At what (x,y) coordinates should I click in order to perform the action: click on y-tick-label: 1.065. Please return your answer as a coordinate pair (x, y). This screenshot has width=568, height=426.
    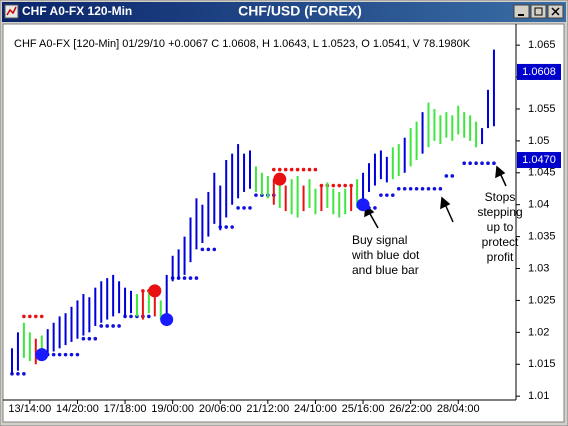
    Looking at the image, I should click on (542, 45).